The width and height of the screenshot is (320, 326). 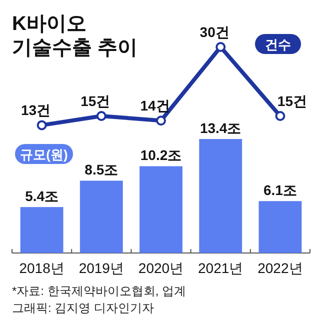 I want to click on data-label: 5.4조, so click(x=42, y=196).